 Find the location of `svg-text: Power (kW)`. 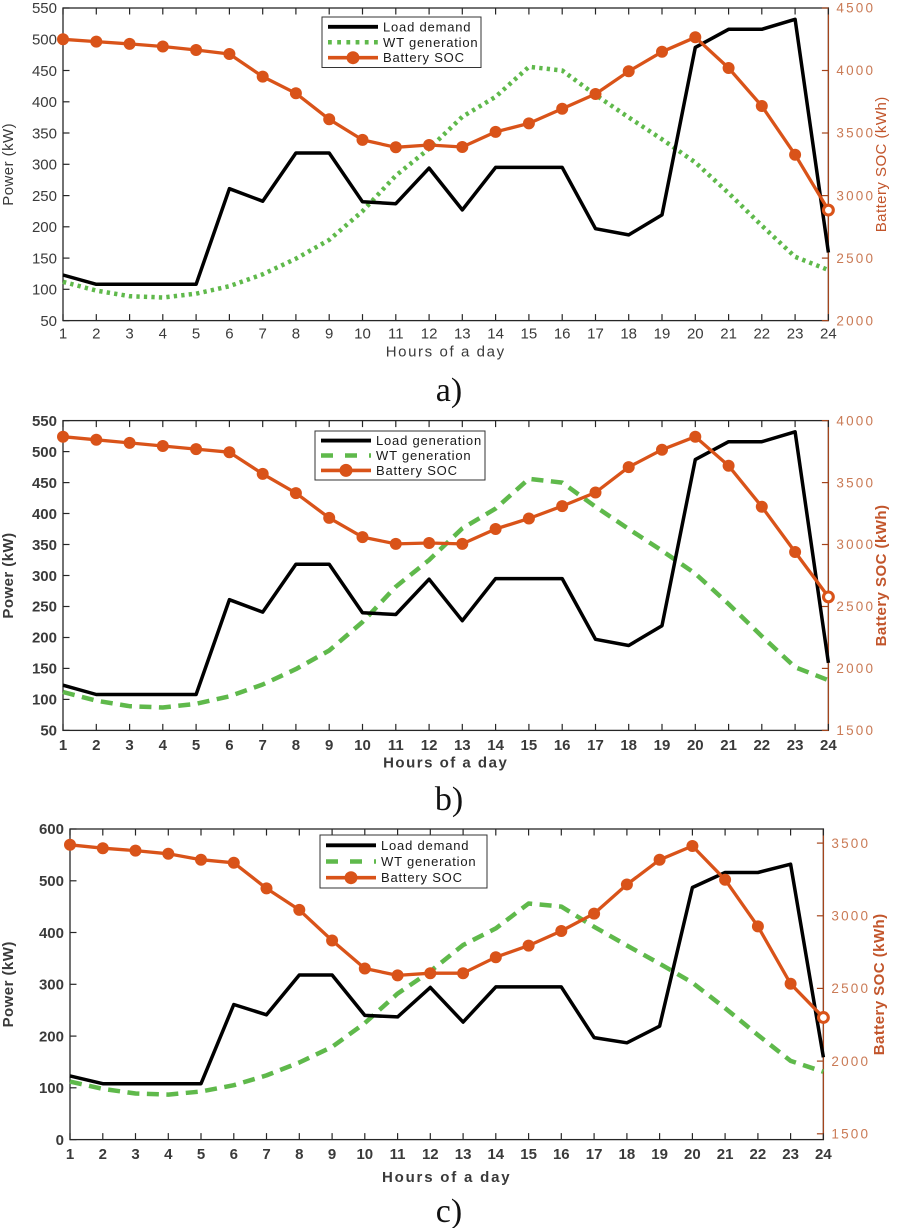

svg-text: Power (kW) is located at coordinates (8, 575).